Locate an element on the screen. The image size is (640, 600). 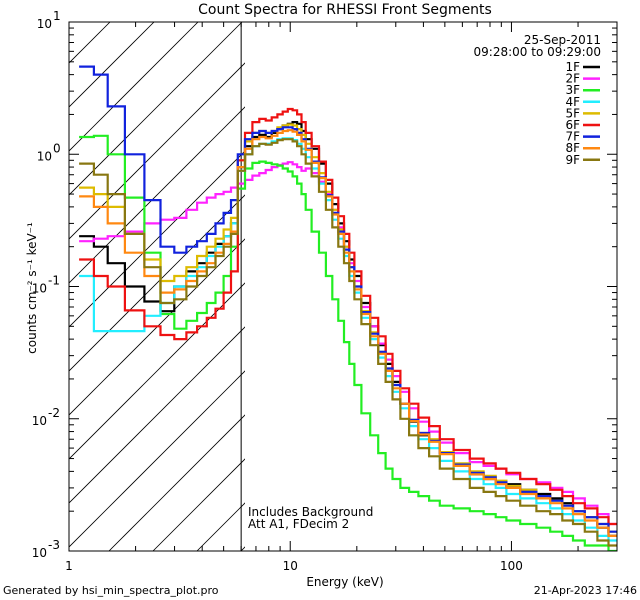
x-axis-label: Energy (keV) is located at coordinates (344, 582).